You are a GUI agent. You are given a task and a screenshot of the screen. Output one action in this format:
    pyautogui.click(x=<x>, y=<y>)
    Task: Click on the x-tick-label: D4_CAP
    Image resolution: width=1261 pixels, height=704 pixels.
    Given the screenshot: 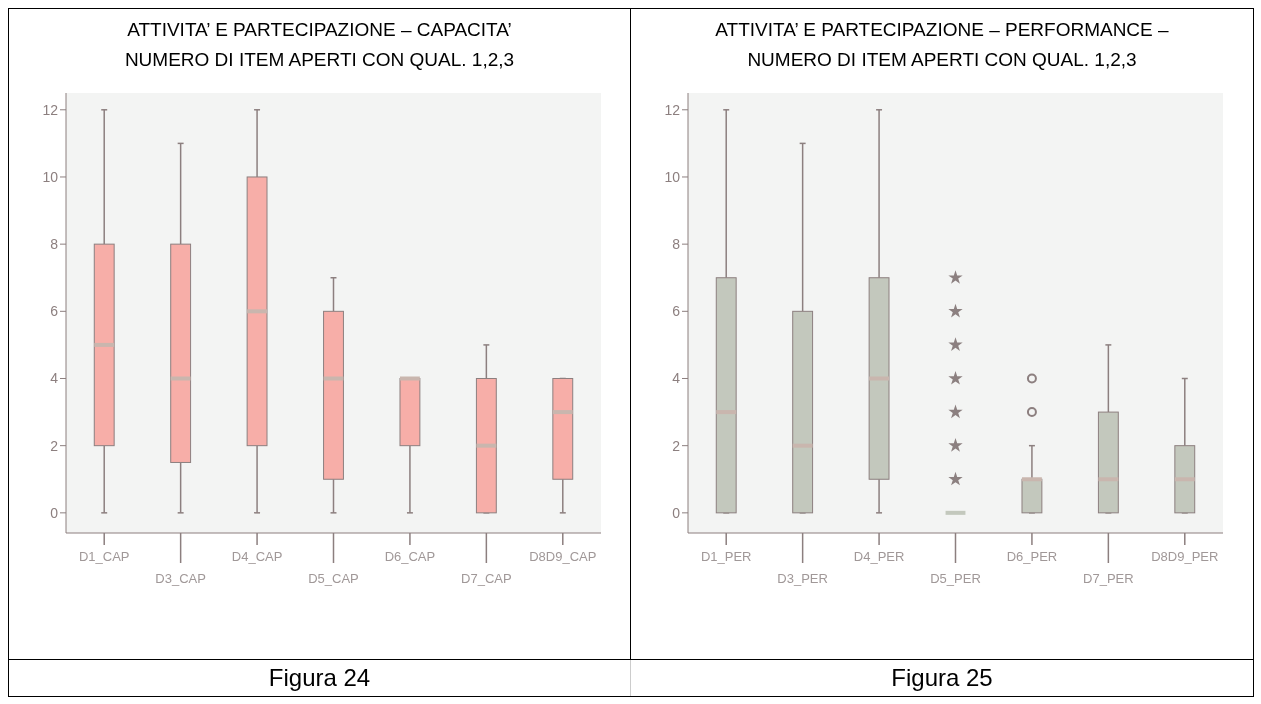 What is the action you would take?
    pyautogui.click(x=257, y=556)
    